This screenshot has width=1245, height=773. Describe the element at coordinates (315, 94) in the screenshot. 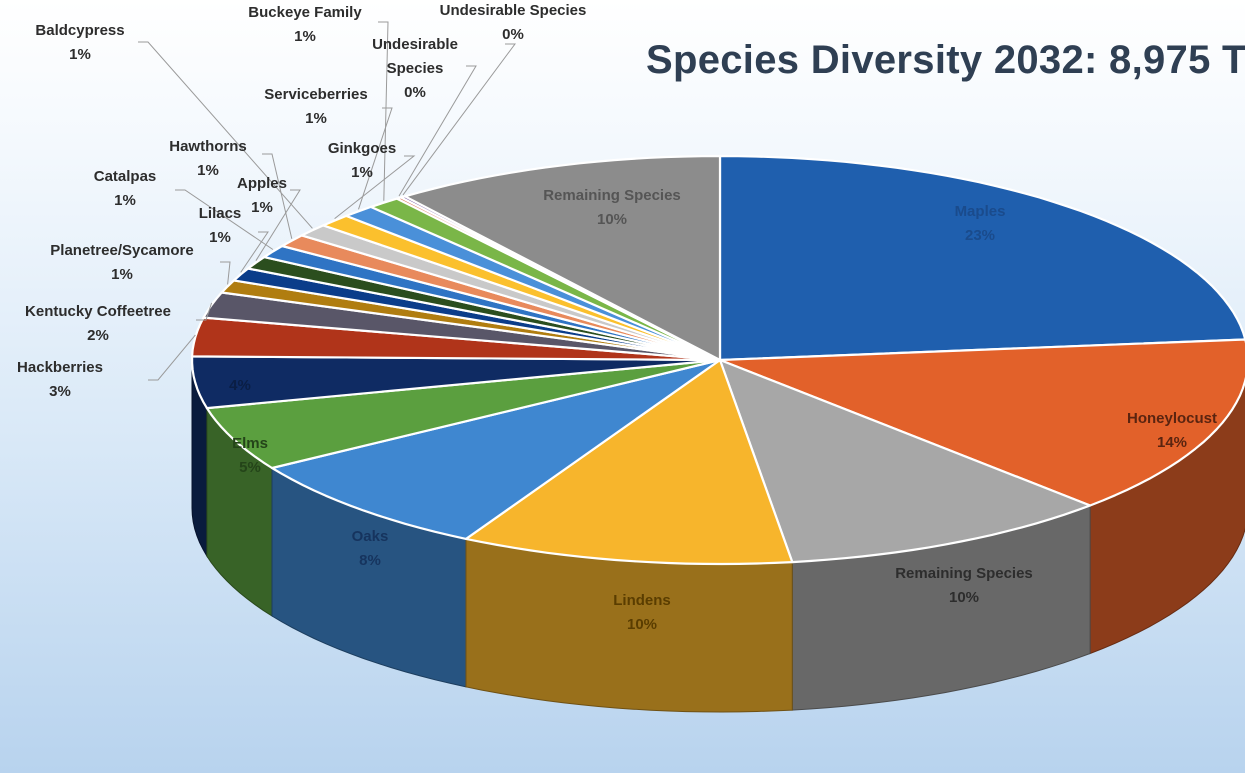

I see `slice-label-16-0: Serviceberries` at that location.